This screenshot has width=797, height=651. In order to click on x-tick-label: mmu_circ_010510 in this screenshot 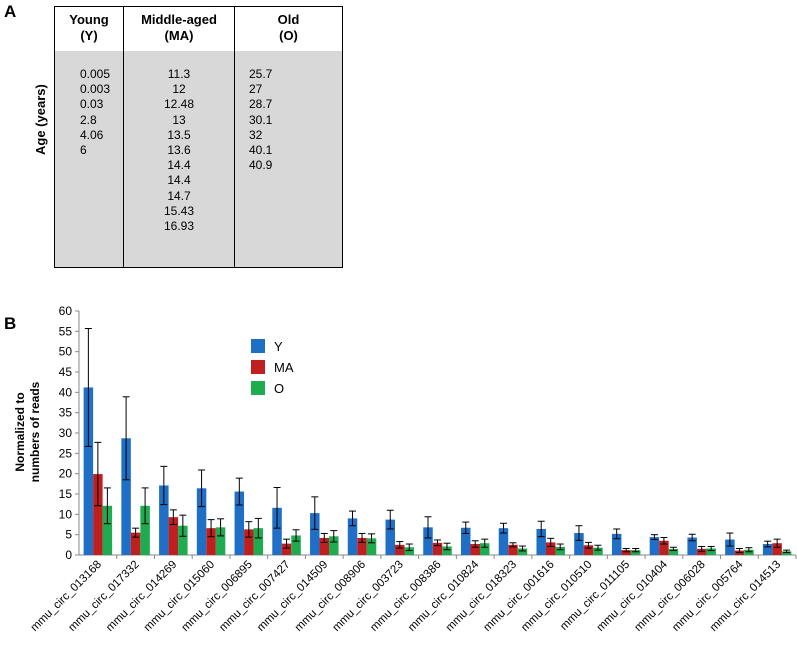, I will do `click(556, 596)`.